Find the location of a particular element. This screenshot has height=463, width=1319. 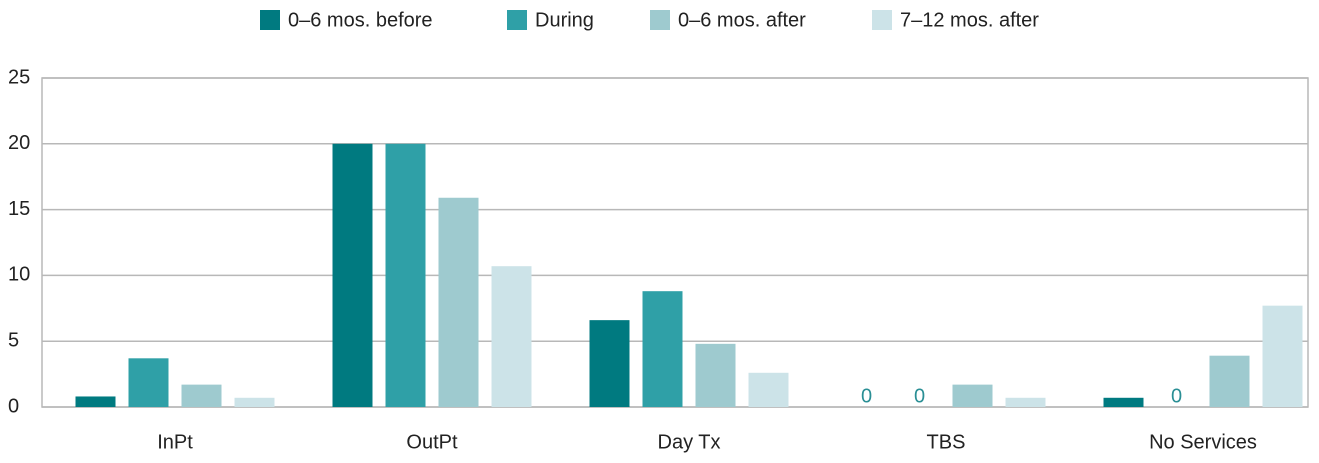

legend-label: During is located at coordinates (564, 20).